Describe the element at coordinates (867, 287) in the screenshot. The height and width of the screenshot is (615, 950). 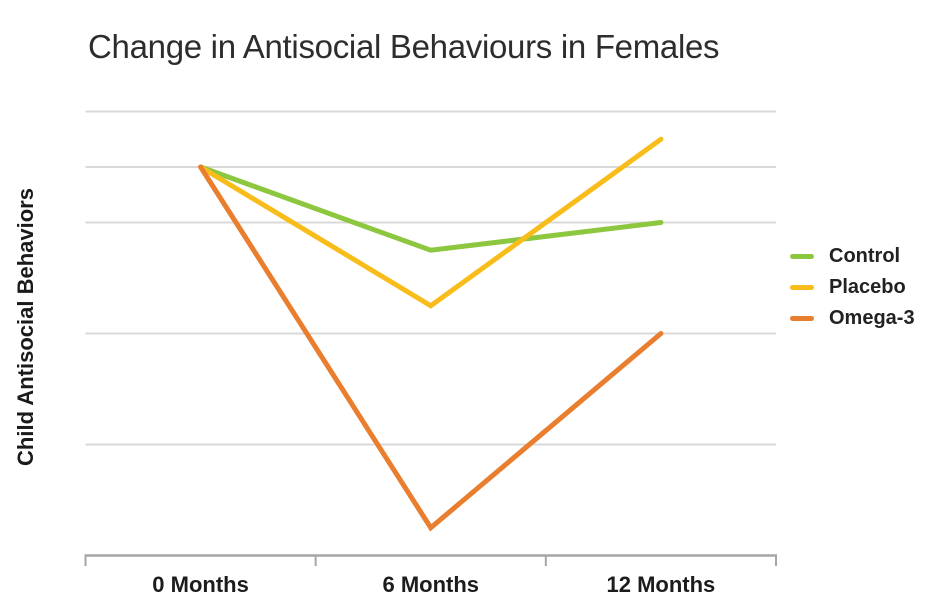
I see `legend-label: Placebo` at that location.